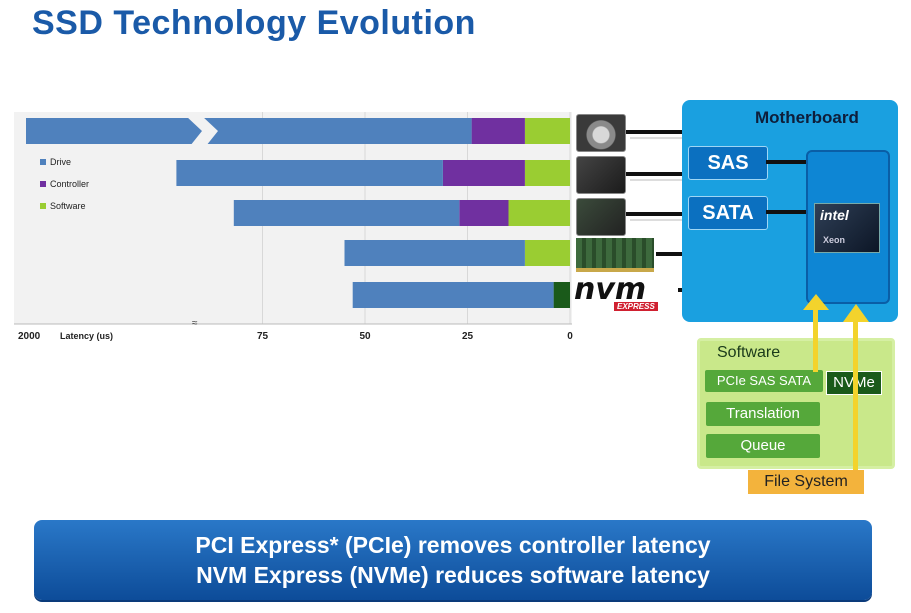 The image size is (911, 613). What do you see at coordinates (786, 162) in the screenshot?
I see `sas-bus` at bounding box center [786, 162].